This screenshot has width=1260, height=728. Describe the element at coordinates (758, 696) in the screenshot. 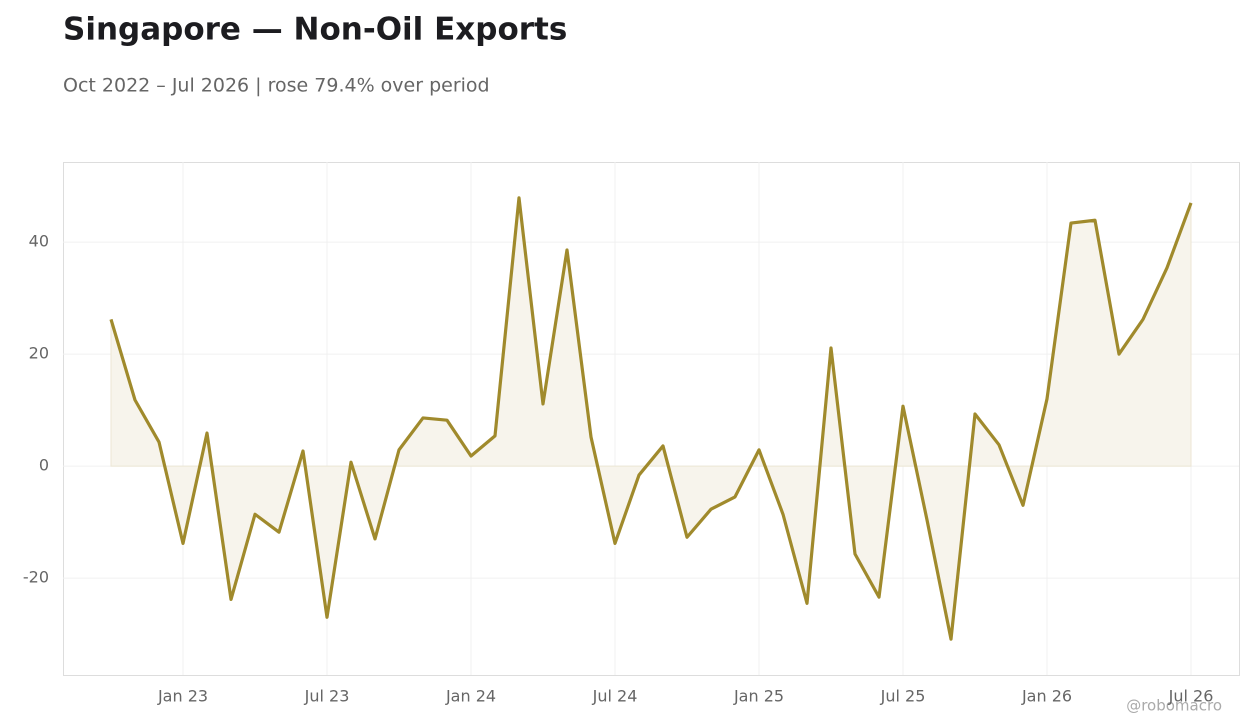

I see `x-tick-label: Jan 25` at that location.